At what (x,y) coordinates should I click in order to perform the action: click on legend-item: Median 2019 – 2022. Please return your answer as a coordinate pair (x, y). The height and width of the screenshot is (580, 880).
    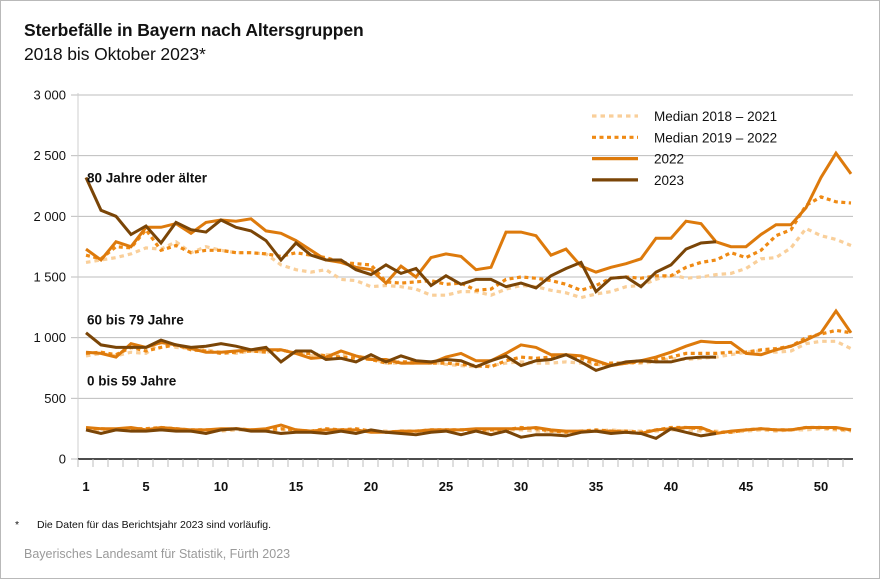
    Looking at the image, I should click on (684, 137).